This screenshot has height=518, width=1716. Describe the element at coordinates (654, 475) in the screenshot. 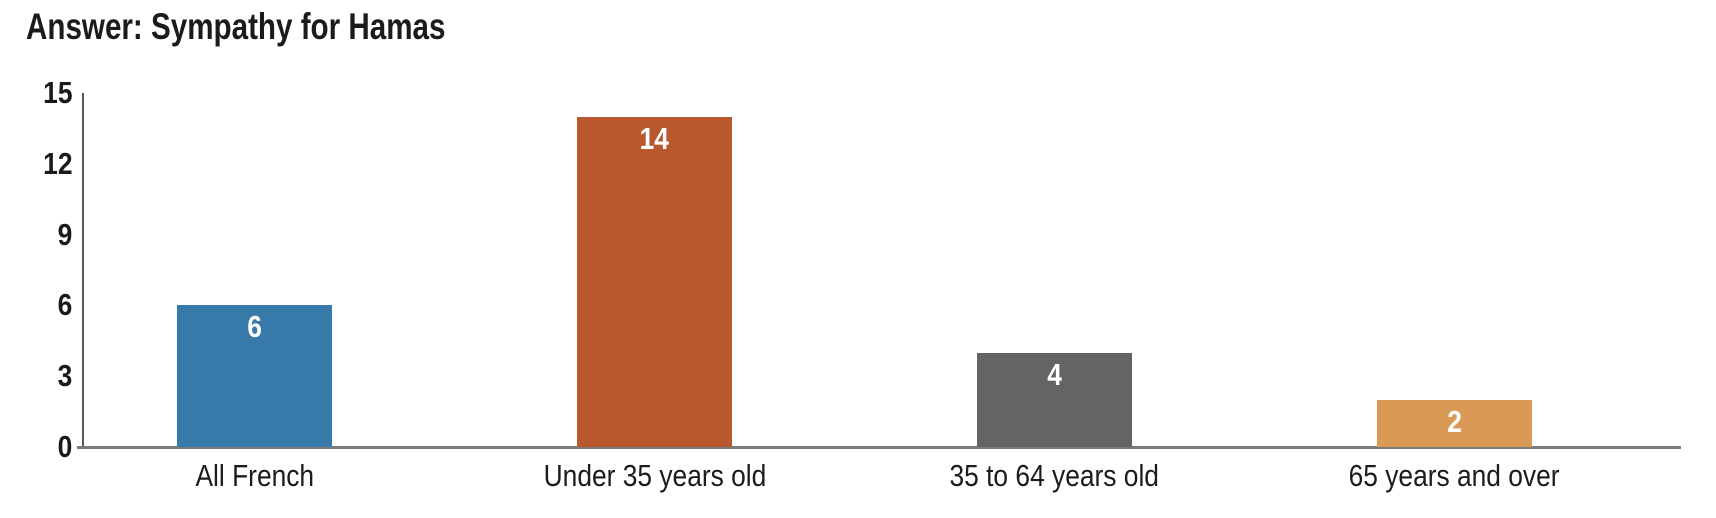

I see `x-category-label: Under 35 years old` at that location.